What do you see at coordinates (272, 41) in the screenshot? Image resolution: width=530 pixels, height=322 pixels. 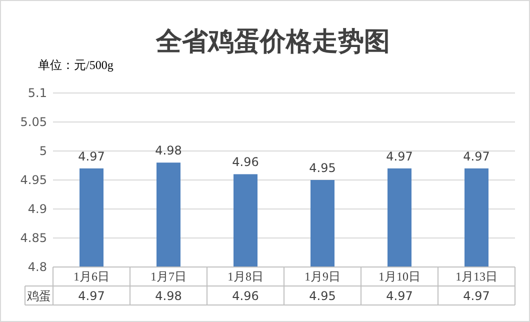 I see `chart-title: 全省鸡蛋价格走势图` at bounding box center [272, 41].